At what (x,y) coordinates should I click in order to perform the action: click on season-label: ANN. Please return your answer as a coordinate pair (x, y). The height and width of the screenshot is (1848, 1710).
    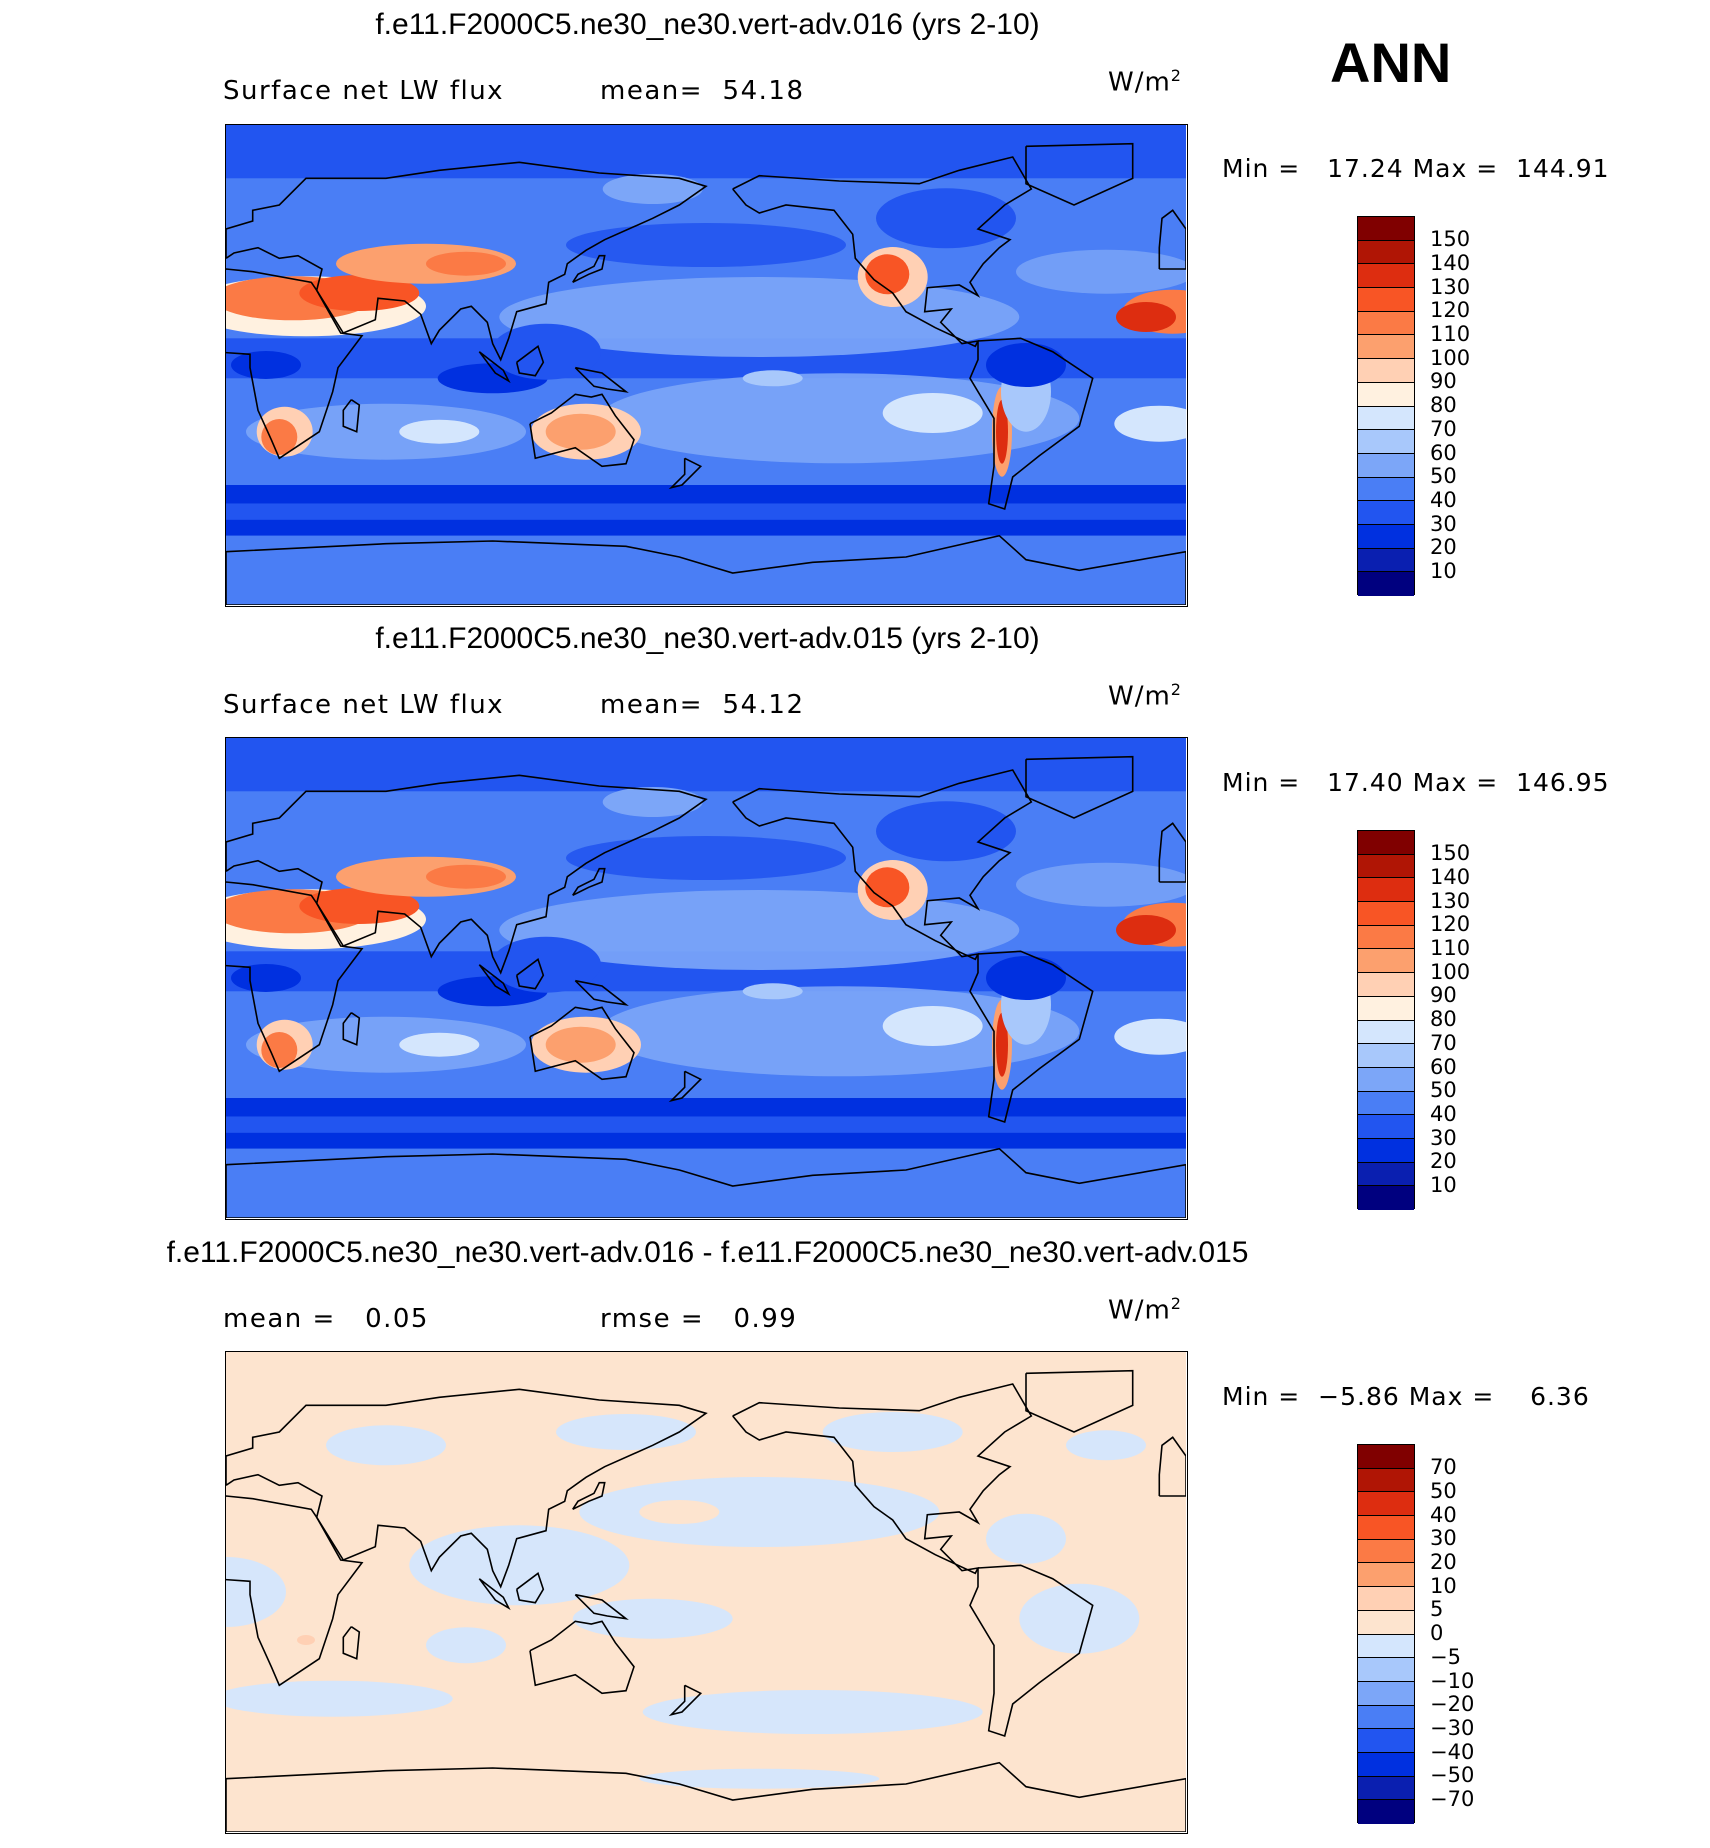
    Looking at the image, I should click on (1391, 62).